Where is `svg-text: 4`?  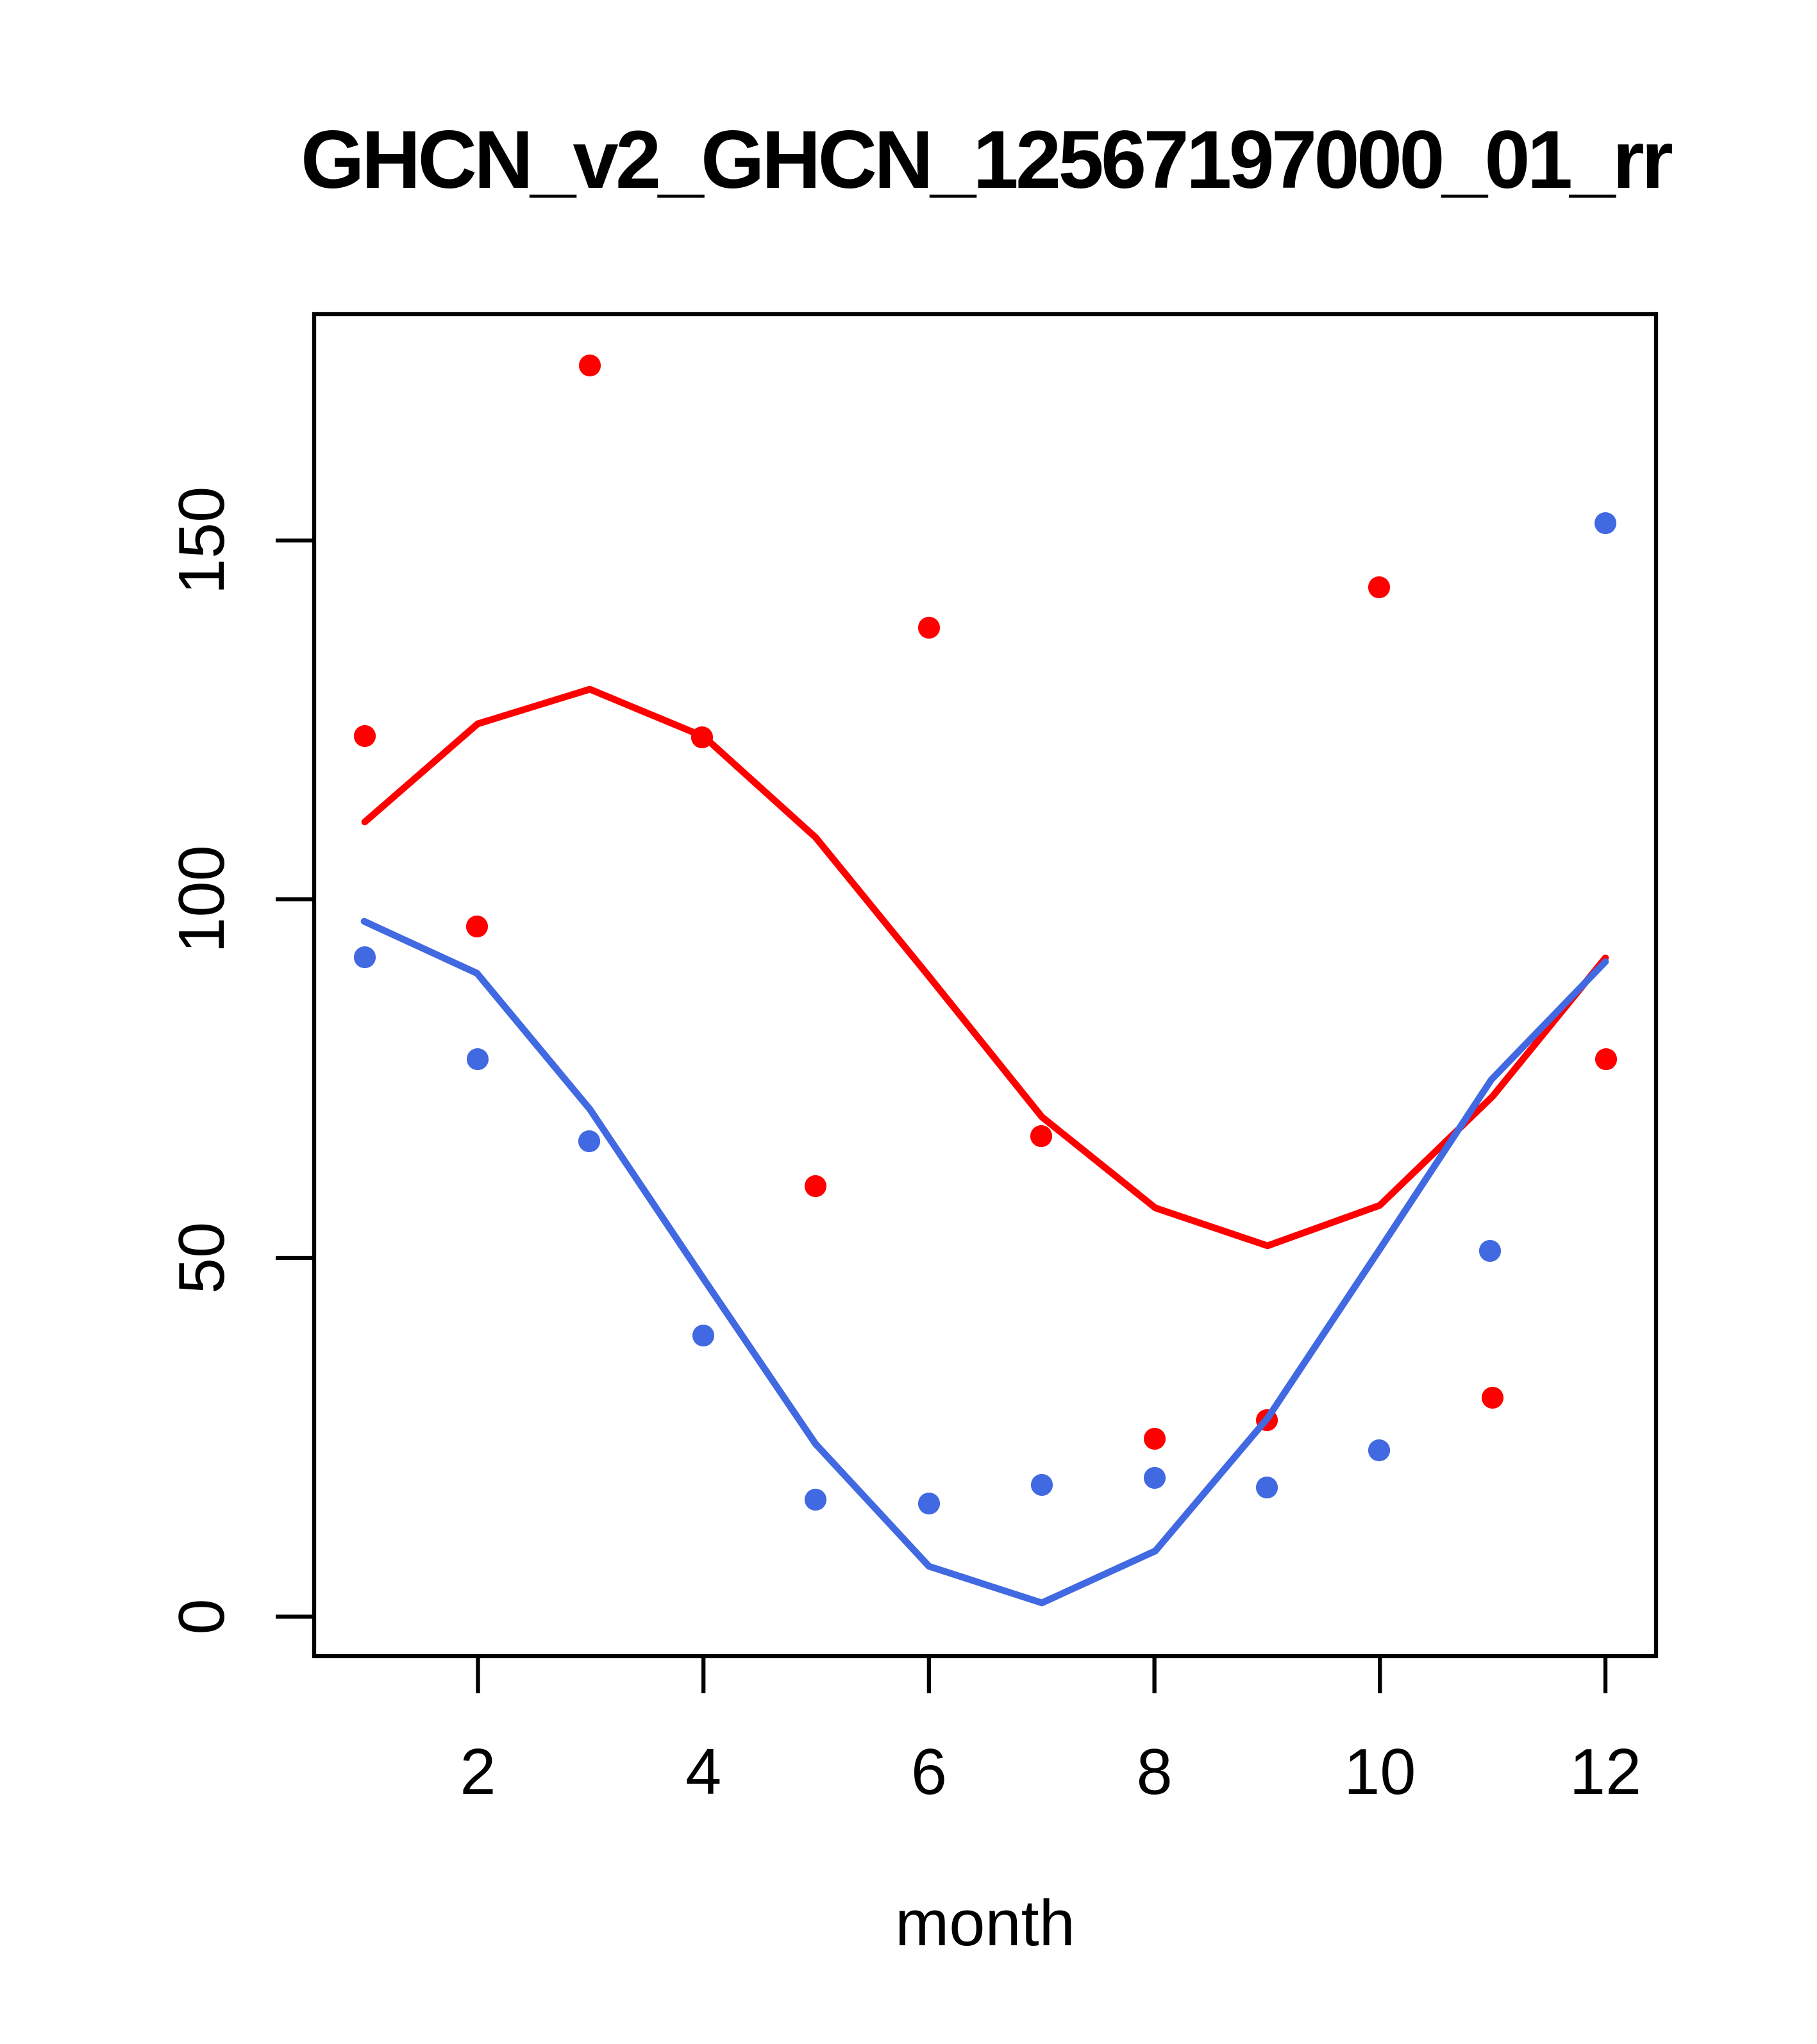
svg-text: 4 is located at coordinates (703, 1772).